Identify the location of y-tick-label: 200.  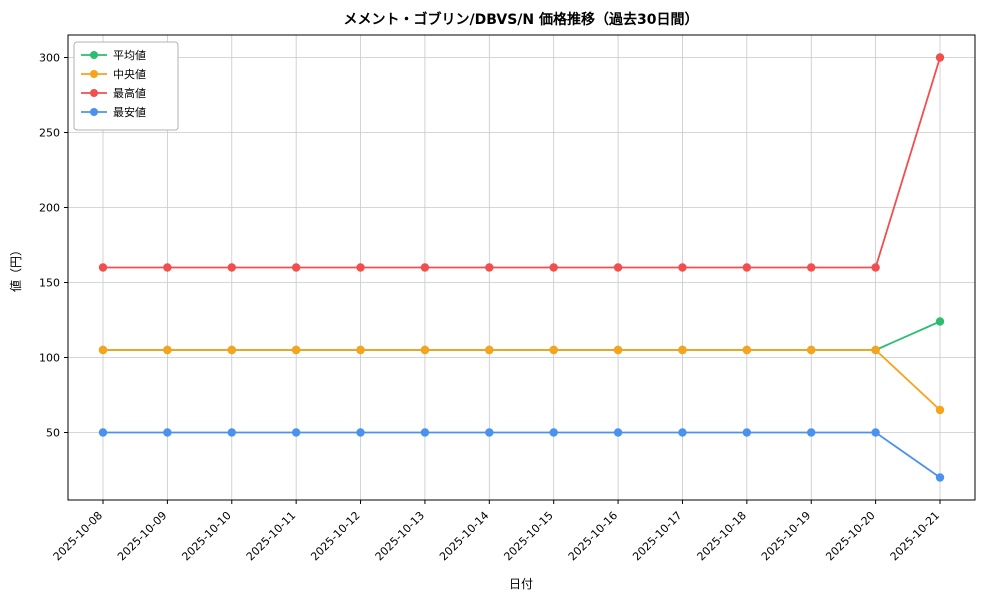
(49, 208).